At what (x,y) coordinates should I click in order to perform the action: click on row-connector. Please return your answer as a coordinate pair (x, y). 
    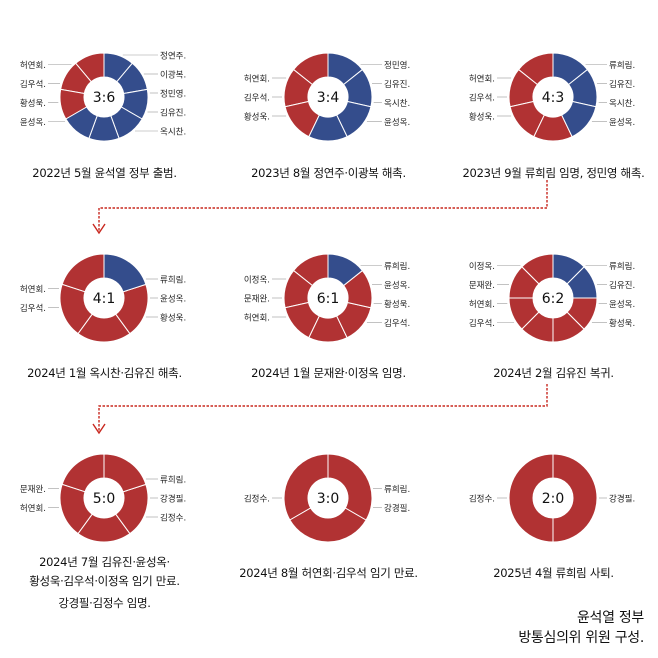
    Looking at the image, I should click on (320, 207).